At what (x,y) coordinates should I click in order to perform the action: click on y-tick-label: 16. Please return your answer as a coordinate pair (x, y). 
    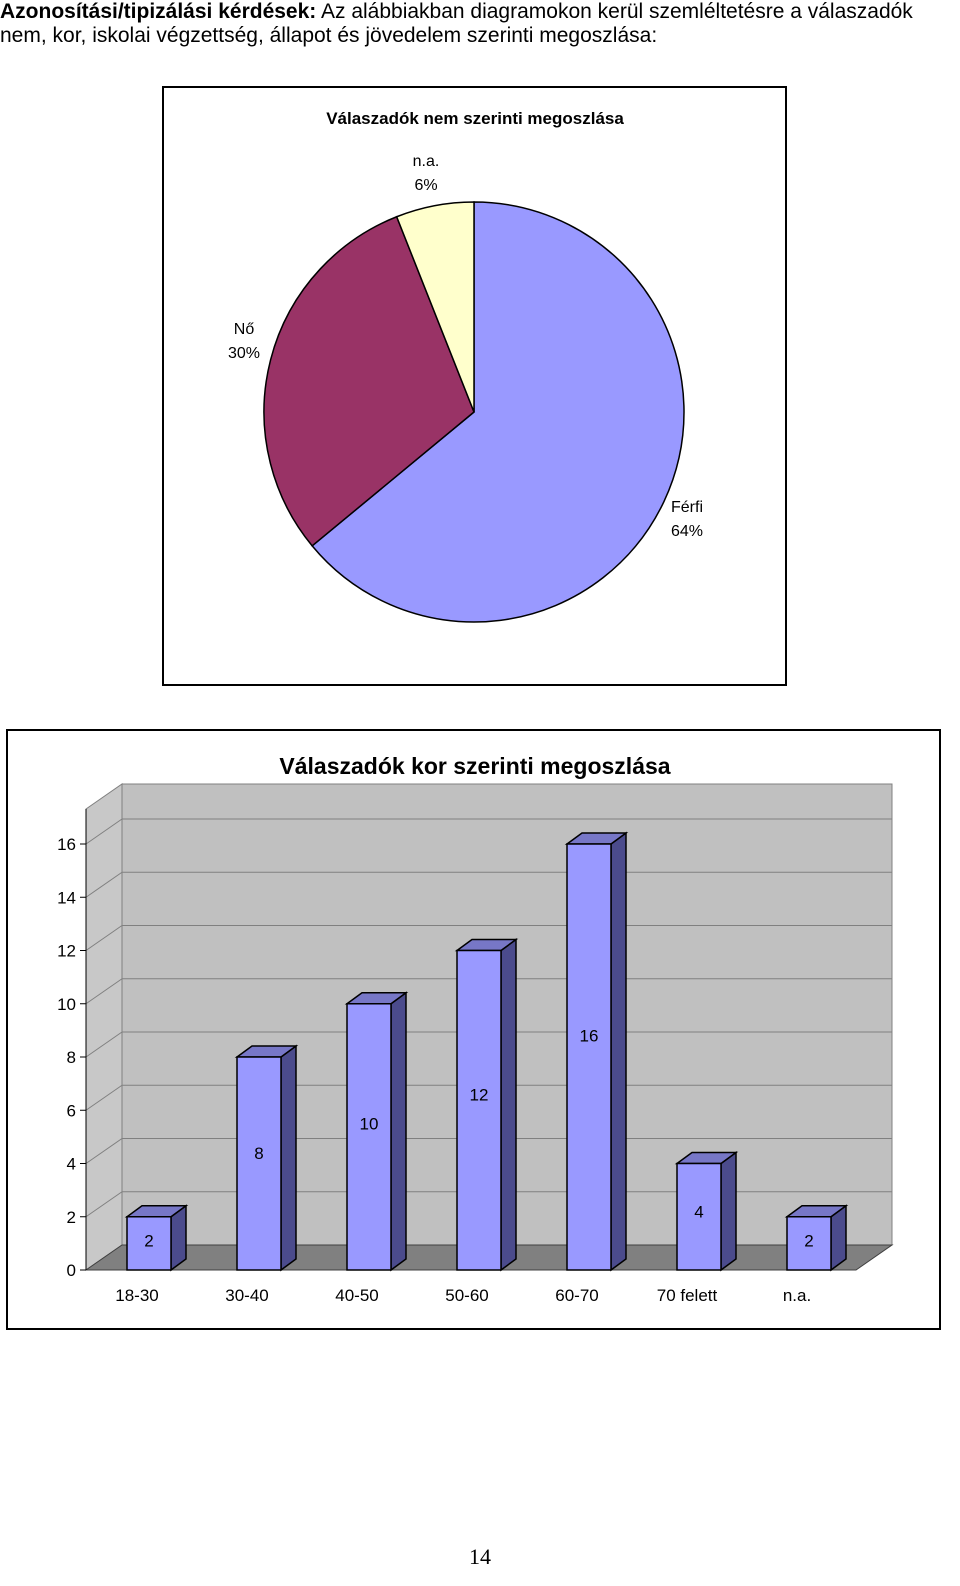
    Looking at the image, I should click on (66, 844).